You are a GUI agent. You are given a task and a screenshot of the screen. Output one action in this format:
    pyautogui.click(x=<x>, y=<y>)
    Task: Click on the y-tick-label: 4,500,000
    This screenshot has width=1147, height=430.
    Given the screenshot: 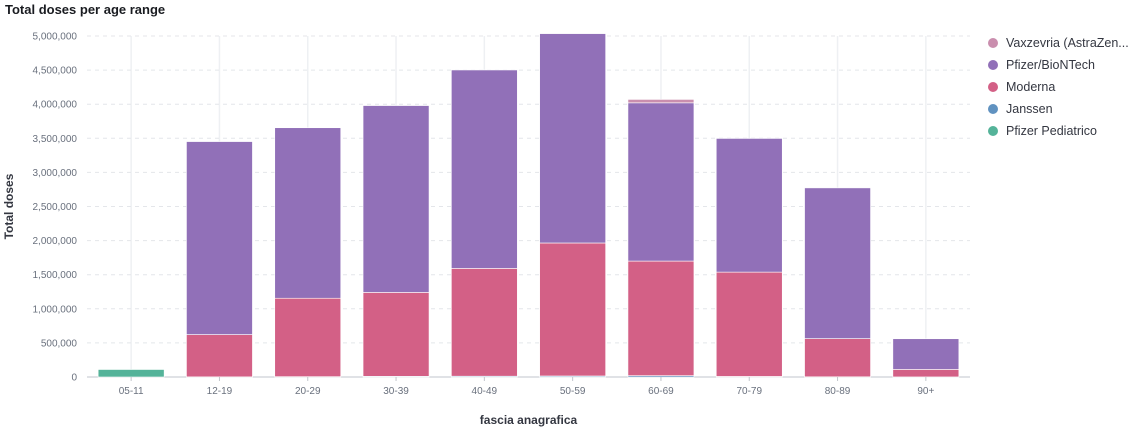 What is the action you would take?
    pyautogui.click(x=55, y=71)
    